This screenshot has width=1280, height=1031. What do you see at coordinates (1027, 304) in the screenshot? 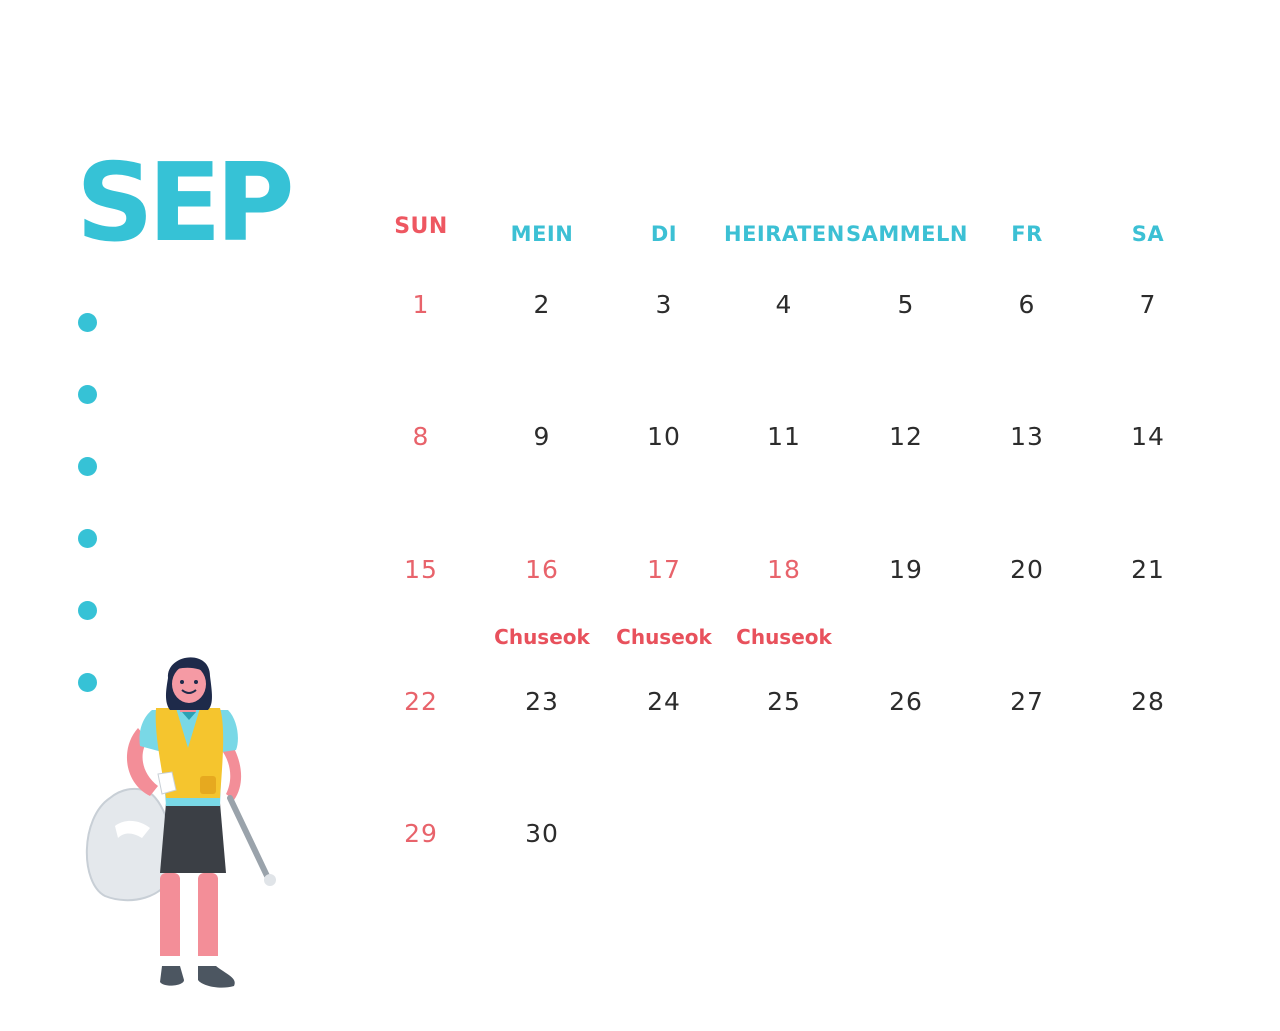
I see `calendar-day: 6` at bounding box center [1027, 304].